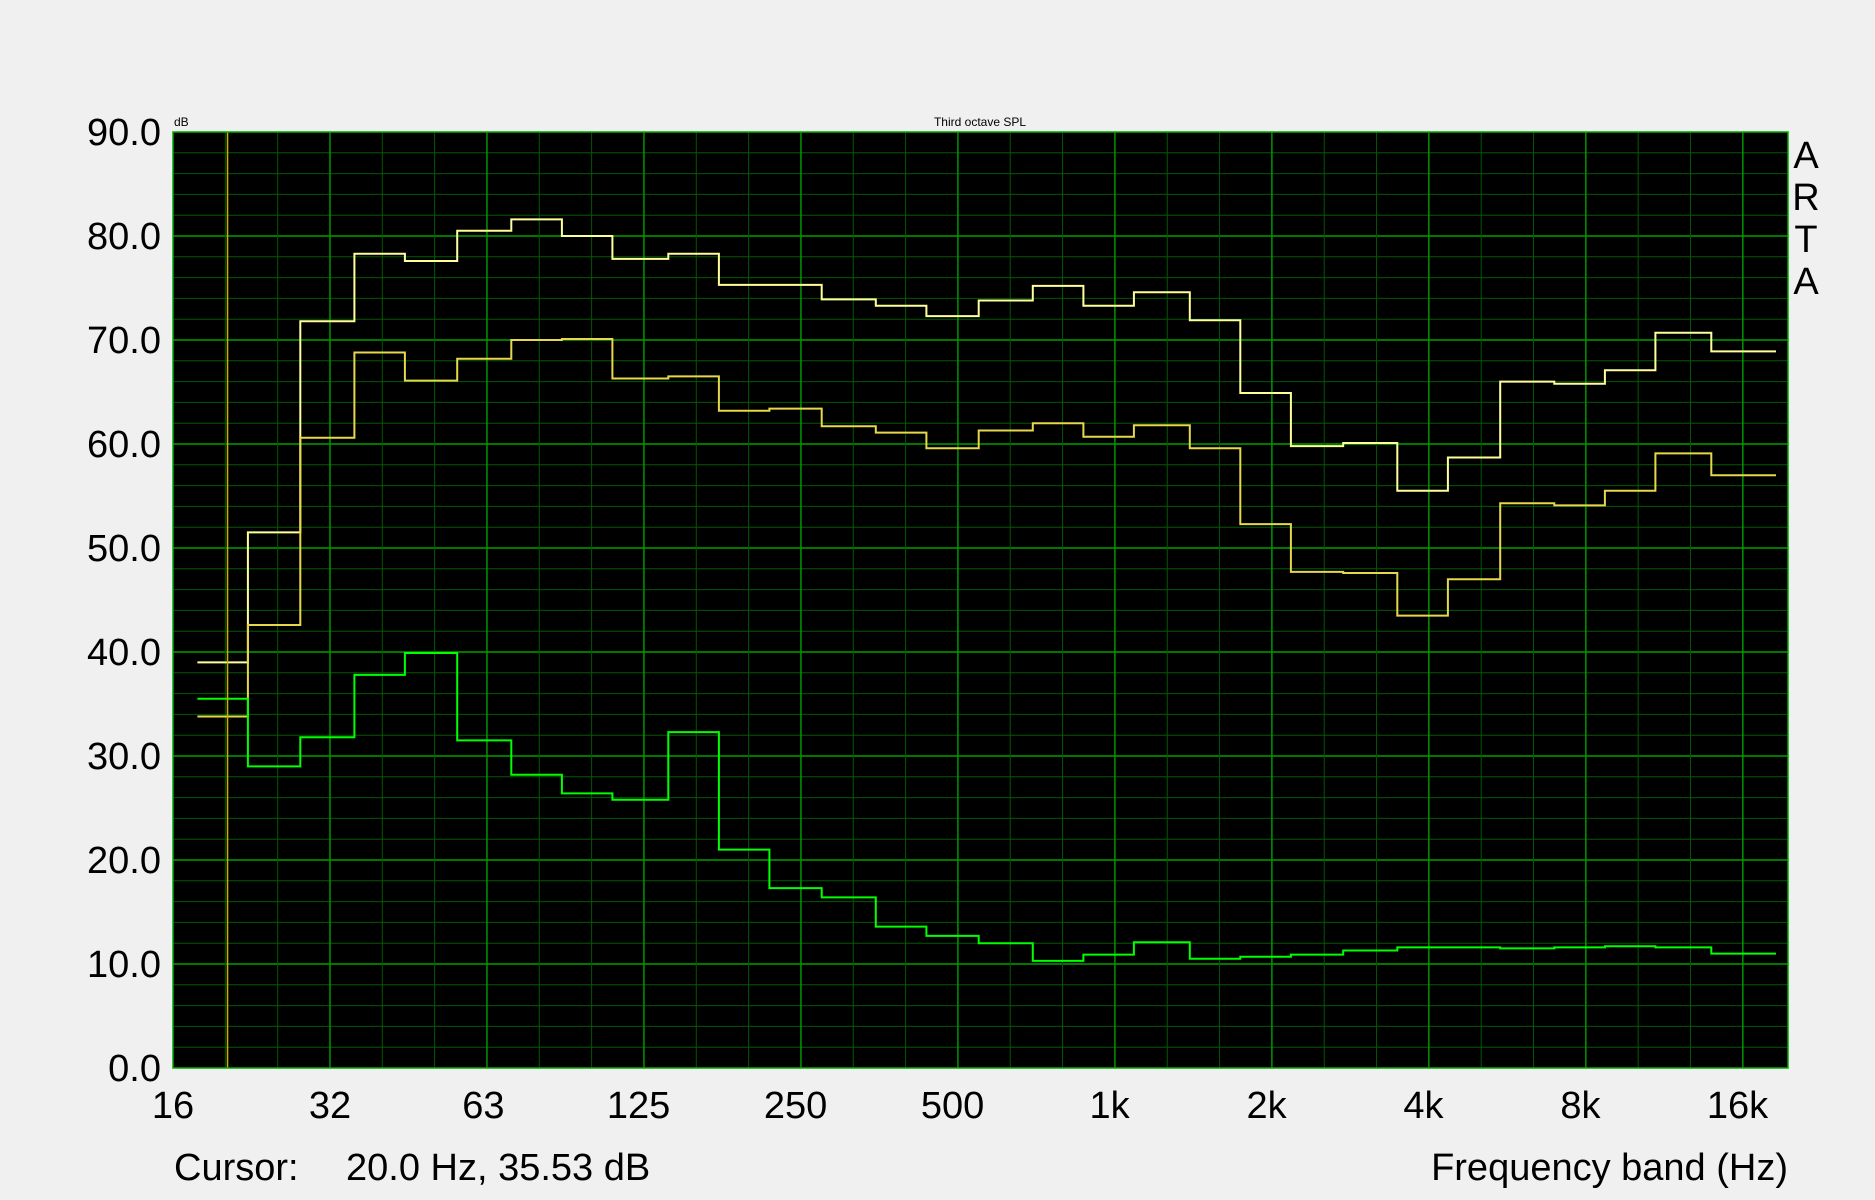  What do you see at coordinates (952, 1106) in the screenshot?
I see `x-tick-label: 500` at bounding box center [952, 1106].